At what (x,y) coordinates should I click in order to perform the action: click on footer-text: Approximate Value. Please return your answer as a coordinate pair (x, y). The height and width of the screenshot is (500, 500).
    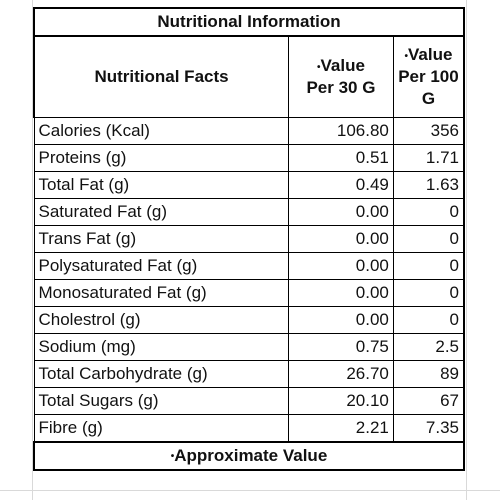
    Looking at the image, I should click on (251, 455).